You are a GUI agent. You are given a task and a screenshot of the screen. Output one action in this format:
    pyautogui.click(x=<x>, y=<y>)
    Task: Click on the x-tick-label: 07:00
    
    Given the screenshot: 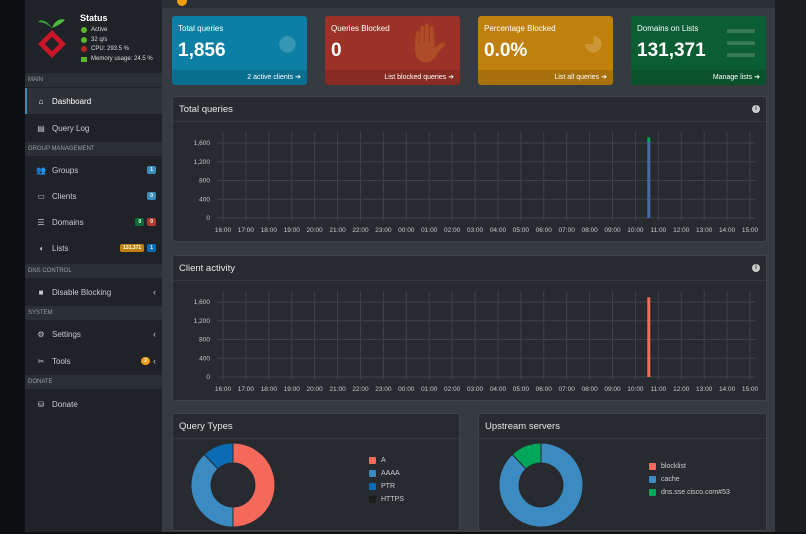 What is the action you would take?
    pyautogui.click(x=567, y=389)
    